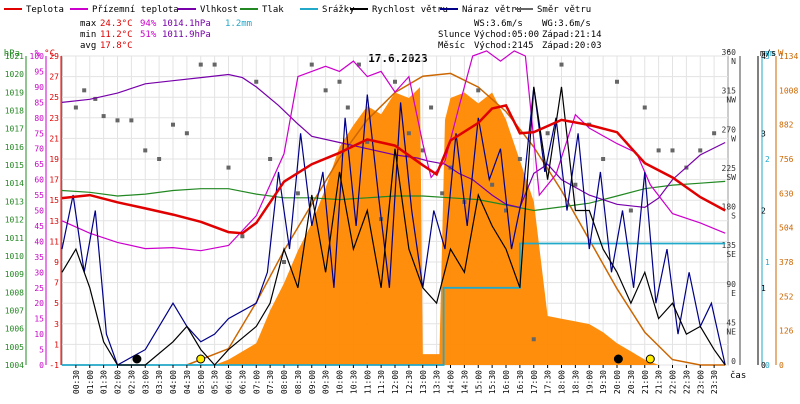 Image resolution: width=800 pixels, height=404 pixels. Describe the element at coordinates (284, 382) in the screenshot. I see `x-tick-label: 08:00` at that location.